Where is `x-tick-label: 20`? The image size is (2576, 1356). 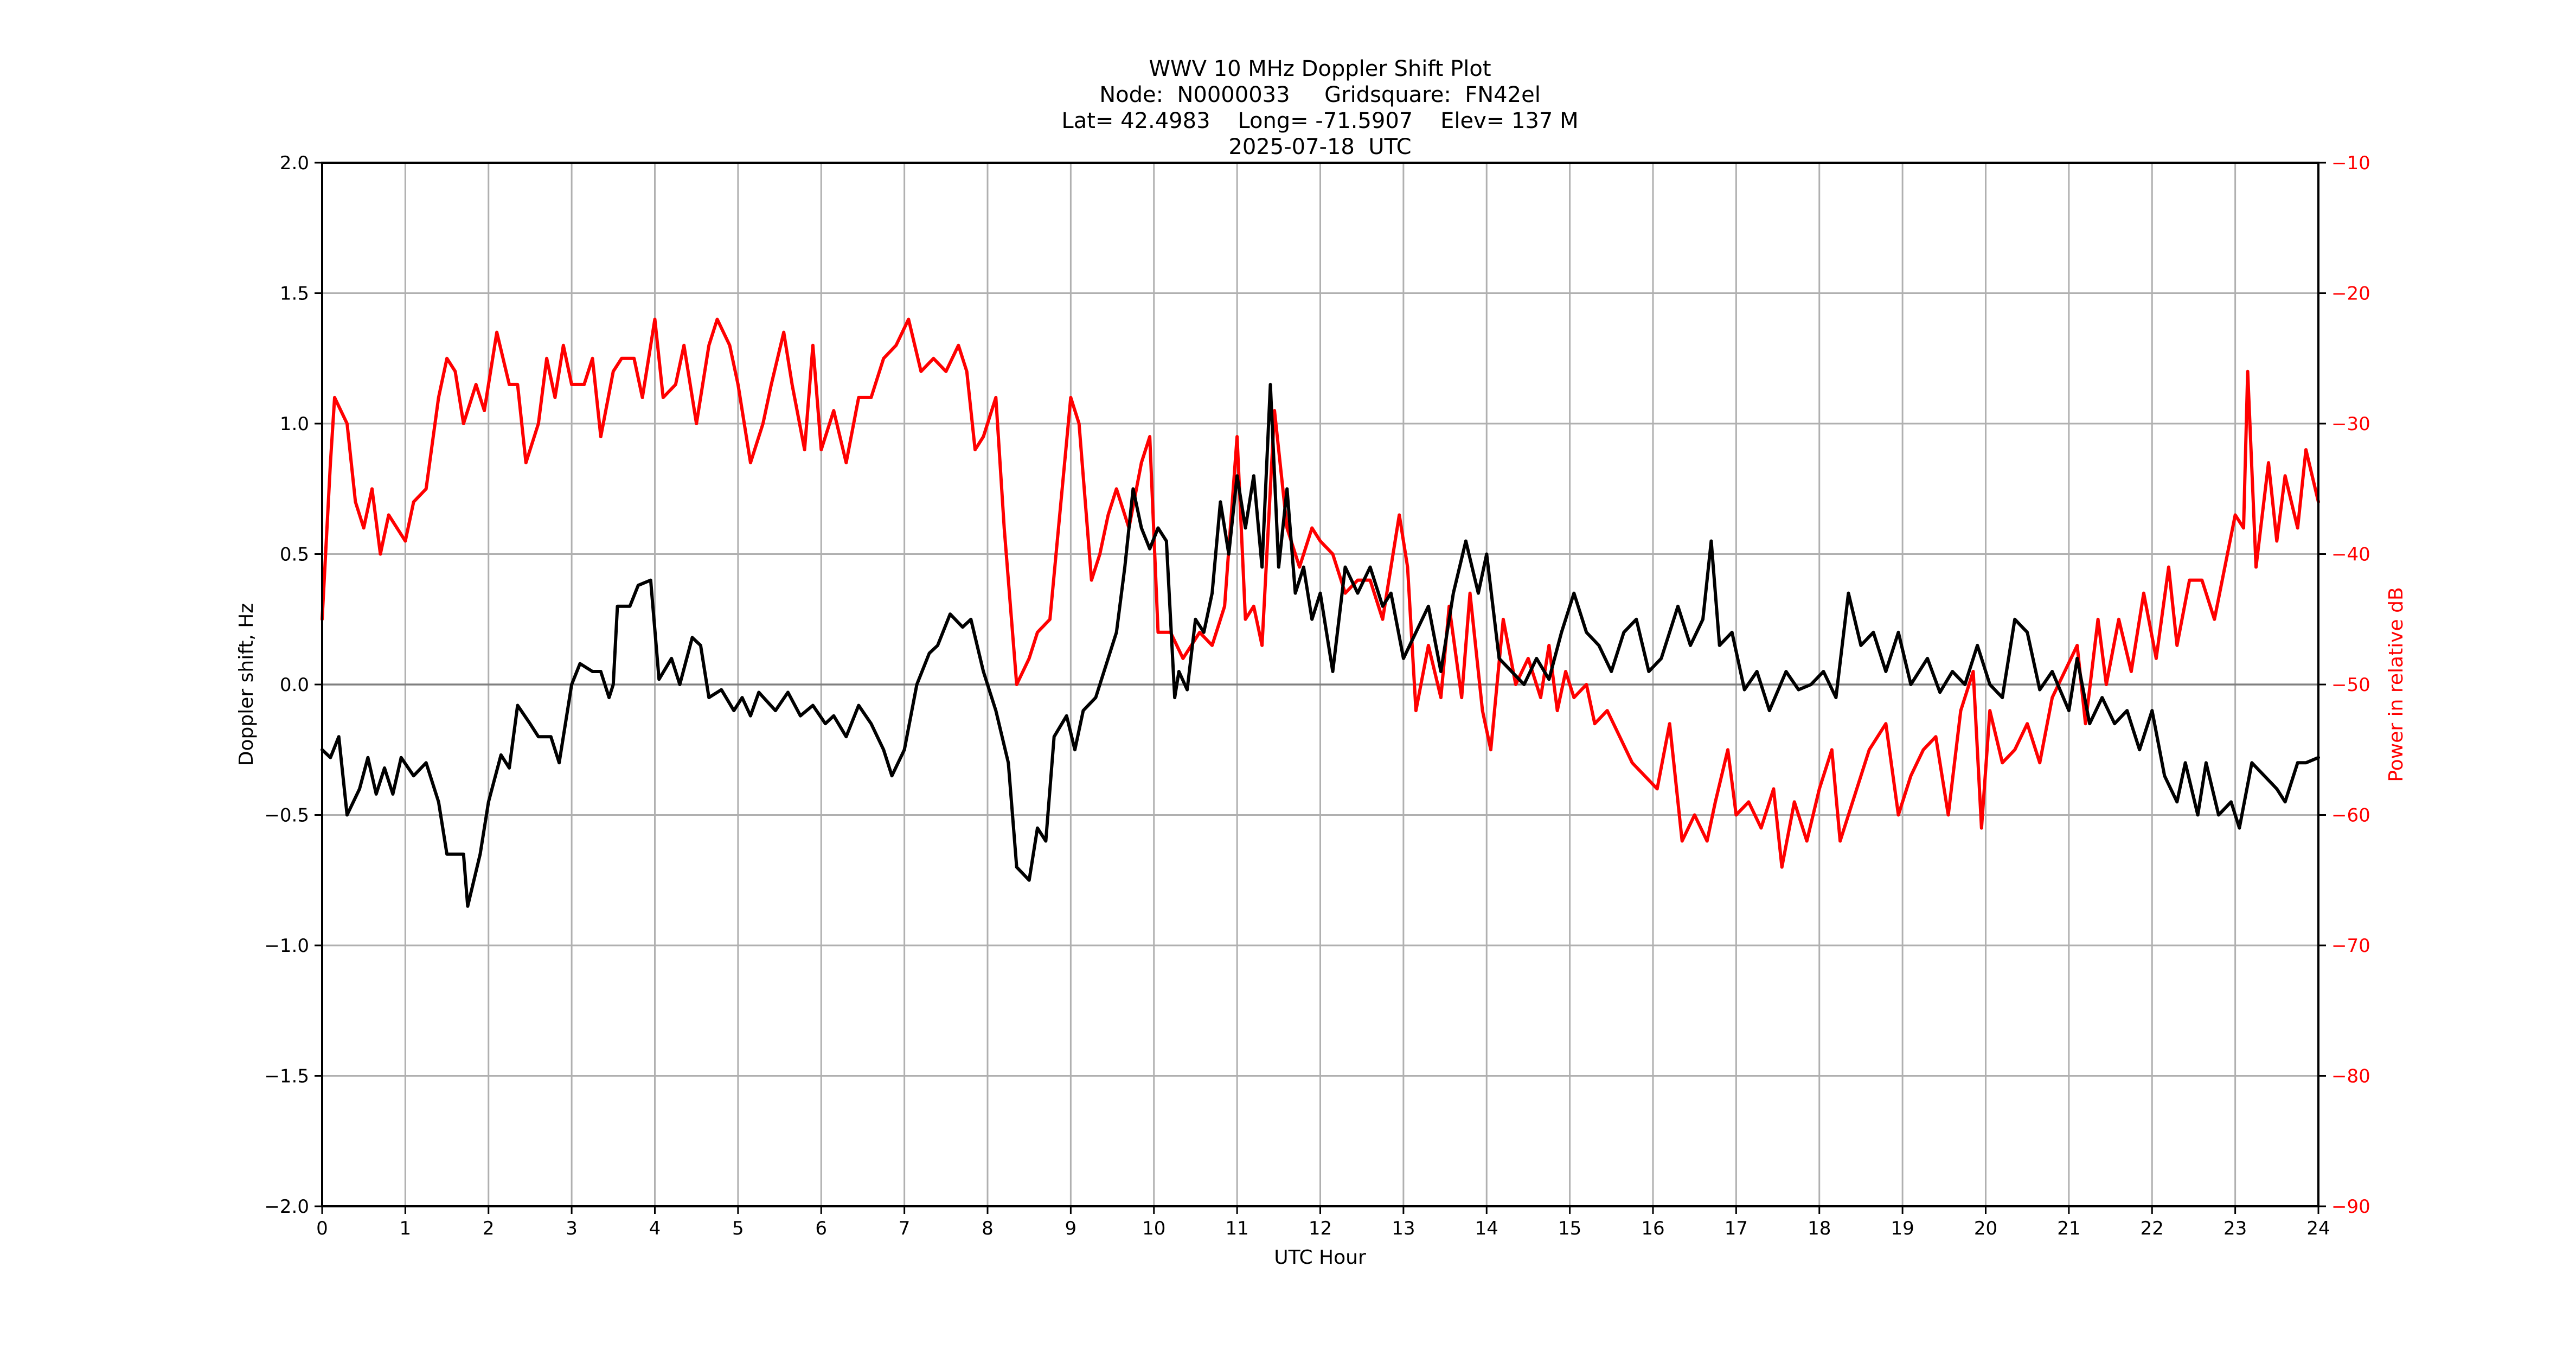 x-tick-label: 20 is located at coordinates (1985, 1228).